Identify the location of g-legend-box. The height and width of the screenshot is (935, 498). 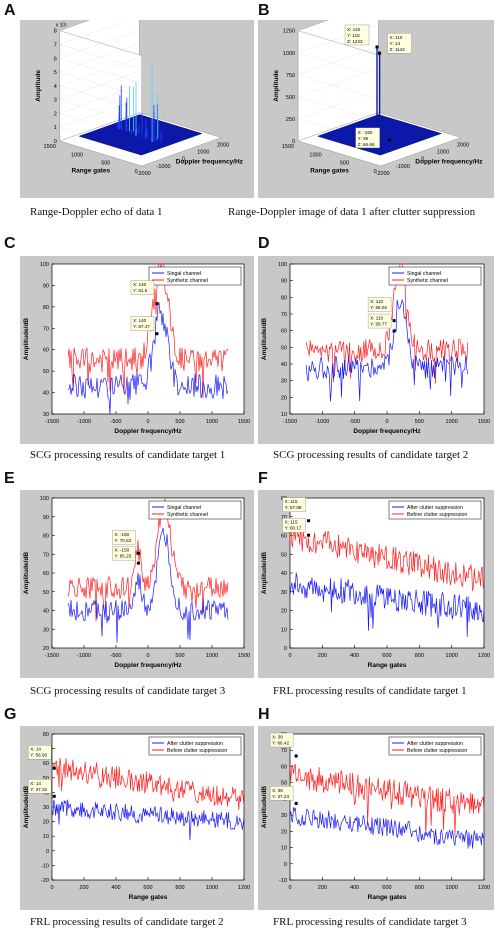
(195, 746).